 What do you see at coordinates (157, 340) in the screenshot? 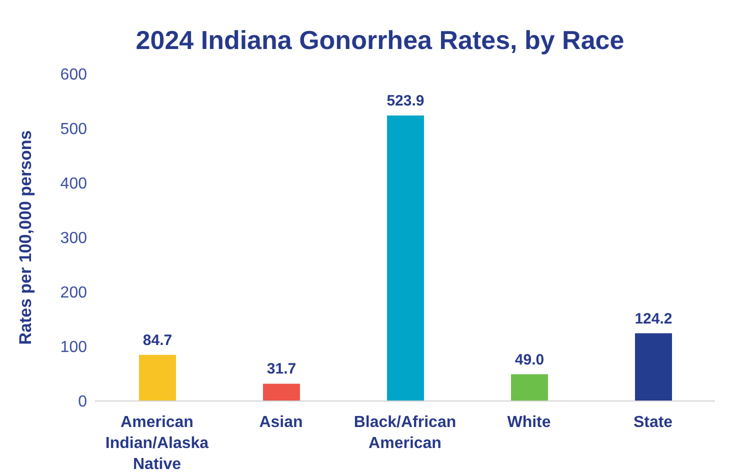
I see `data-label: 84.7` at bounding box center [157, 340].